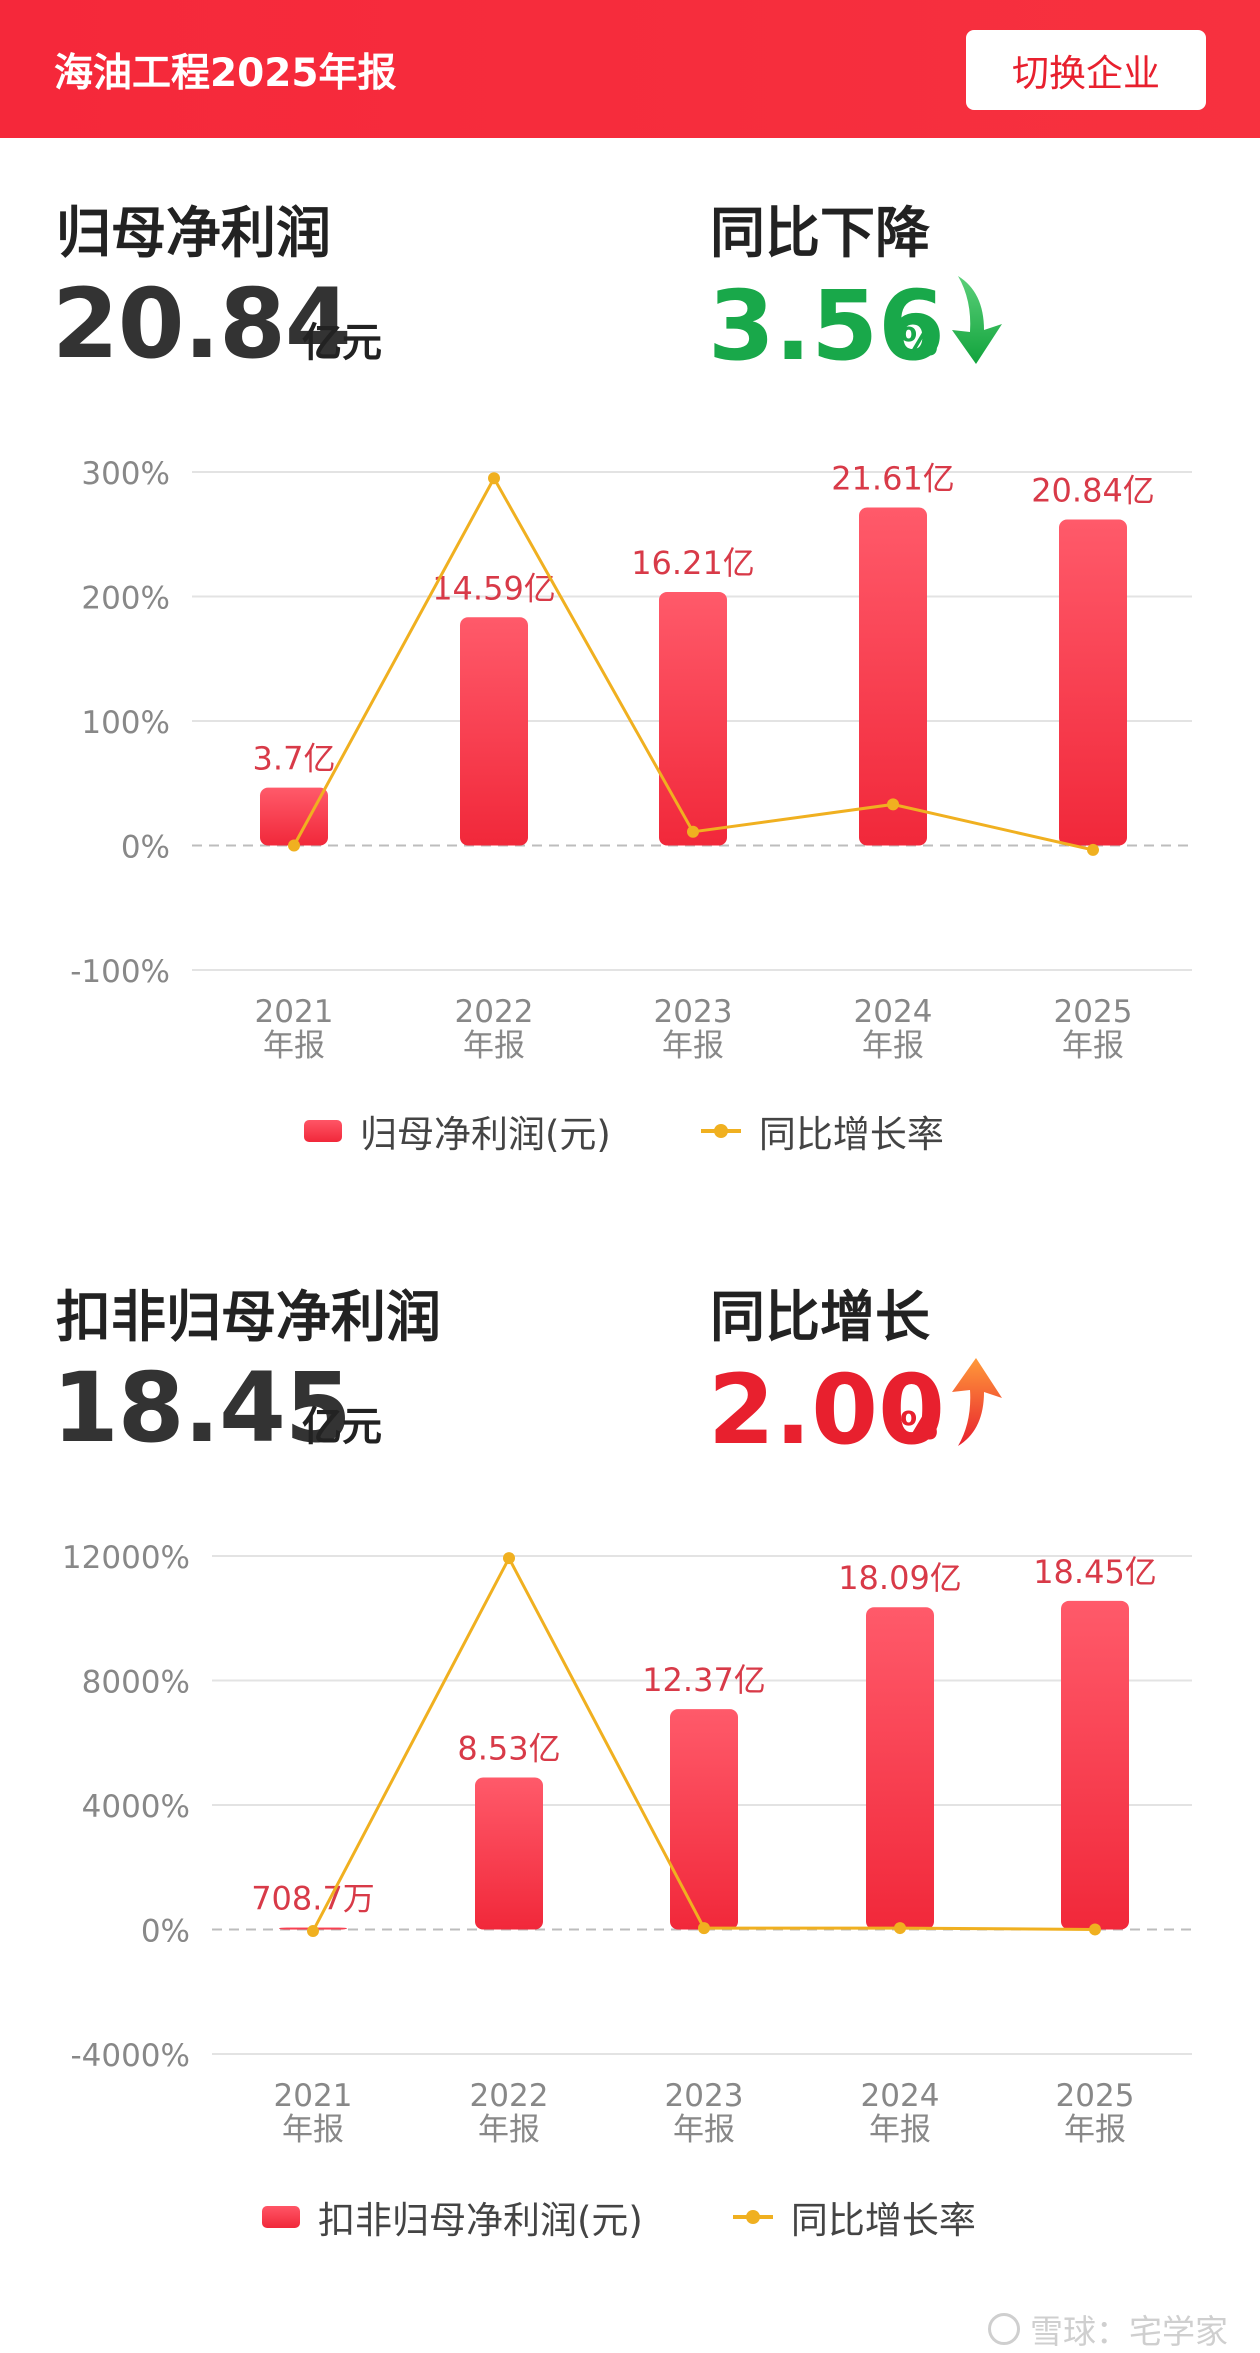 The image size is (1260, 2353). Describe the element at coordinates (313, 1899) in the screenshot. I see `bar-value-label: 708.7万` at that location.